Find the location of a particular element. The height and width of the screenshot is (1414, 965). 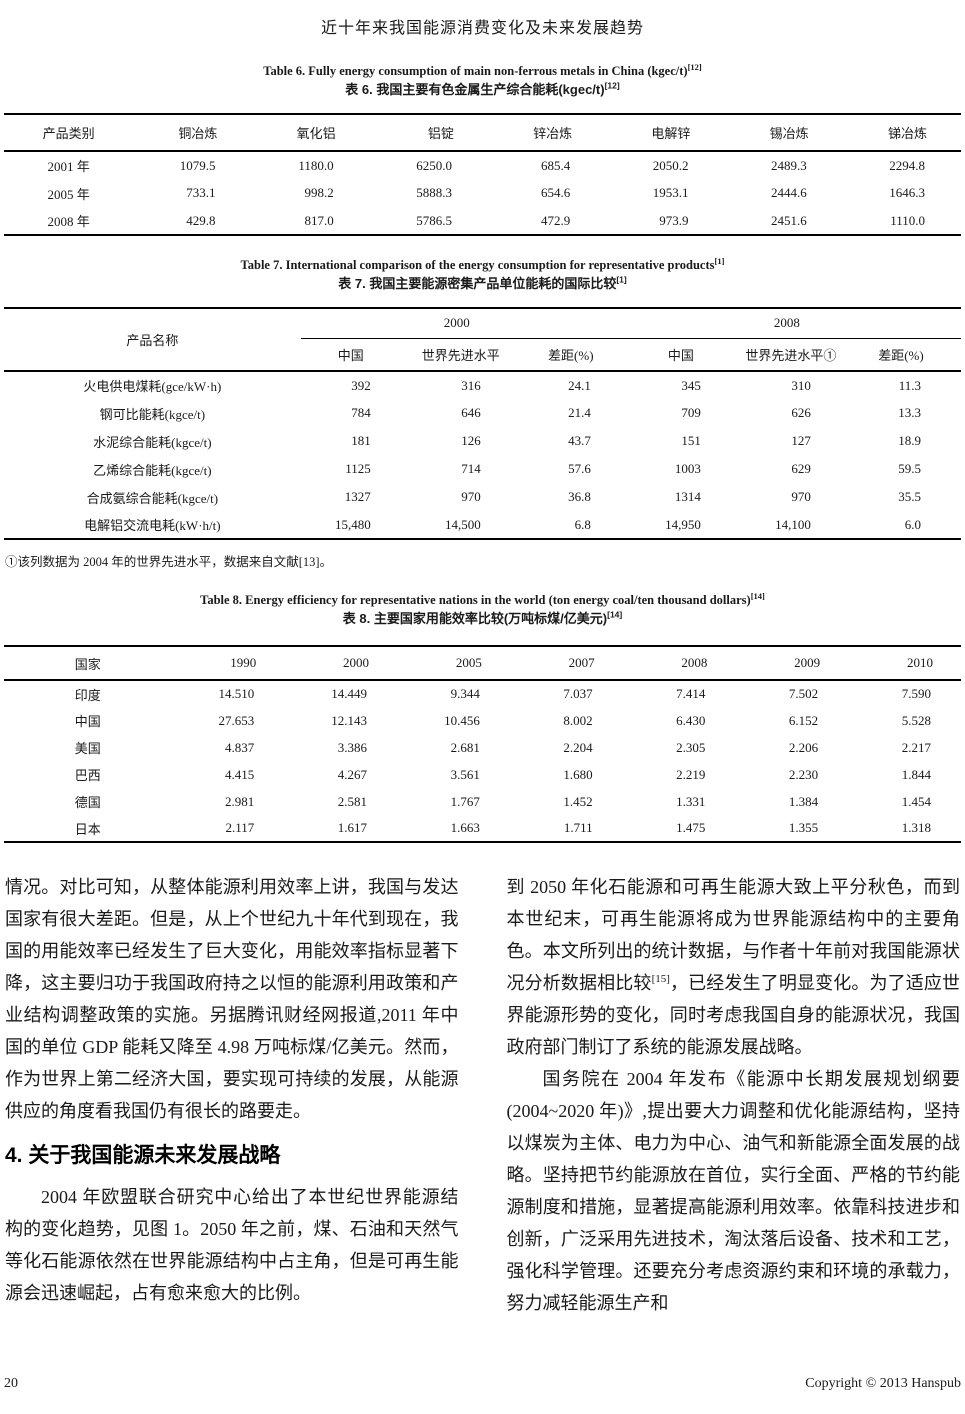

table-cell: 18.9 is located at coordinates (909, 440).